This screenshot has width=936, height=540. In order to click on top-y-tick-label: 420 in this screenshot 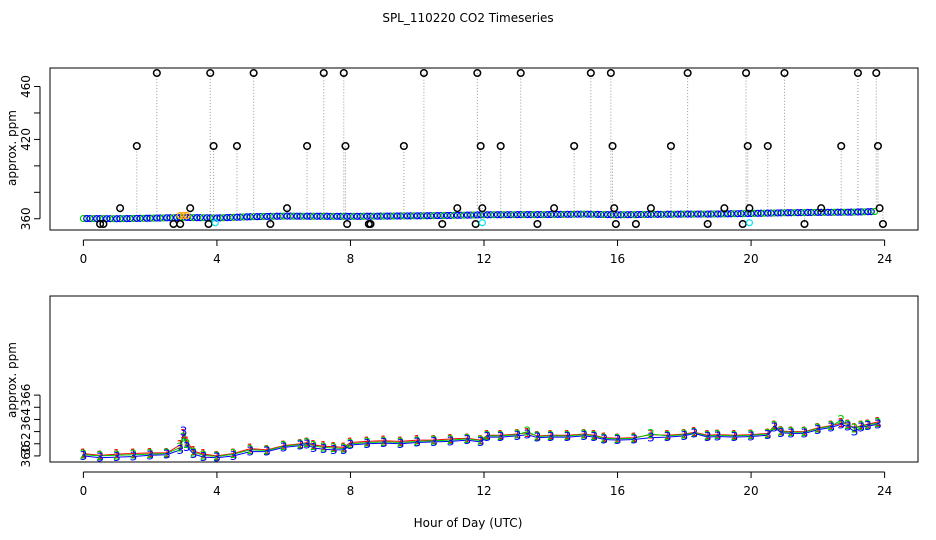, I will do `click(26, 139)`.